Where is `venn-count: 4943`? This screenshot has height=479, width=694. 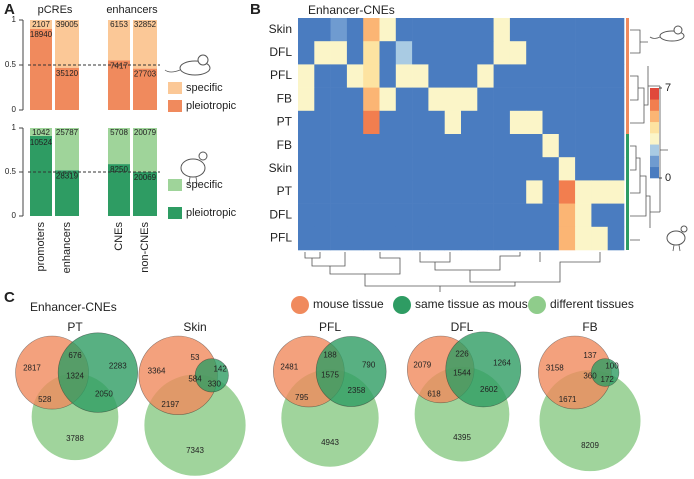
venn-count: 4943 is located at coordinates (330, 442).